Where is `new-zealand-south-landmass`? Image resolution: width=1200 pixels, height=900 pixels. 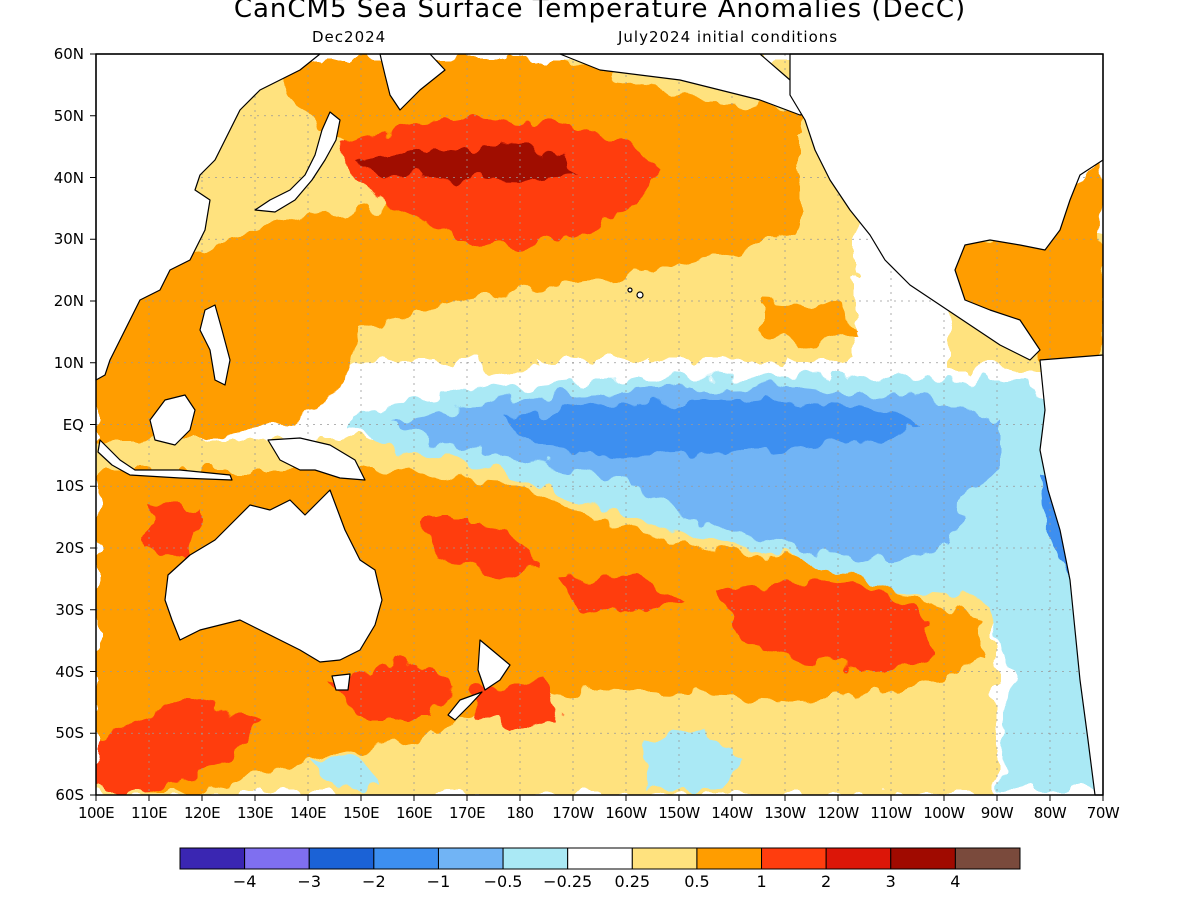
new-zealand-south-landmass is located at coordinates (465, 706).